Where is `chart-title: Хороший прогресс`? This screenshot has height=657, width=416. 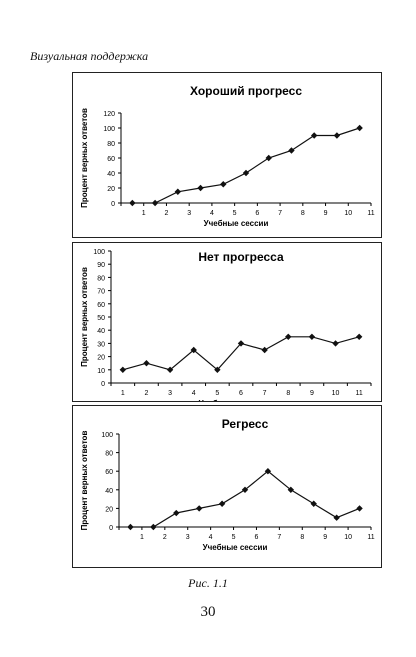
chart-title: Хороший прогресс is located at coordinates (246, 91).